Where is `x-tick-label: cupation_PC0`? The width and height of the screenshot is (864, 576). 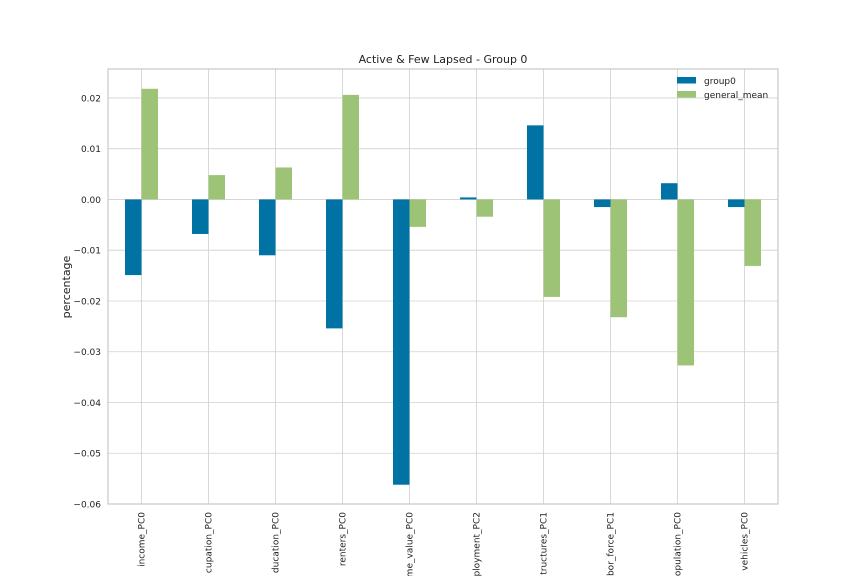 x-tick-label: cupation_PC0 is located at coordinates (210, 542).